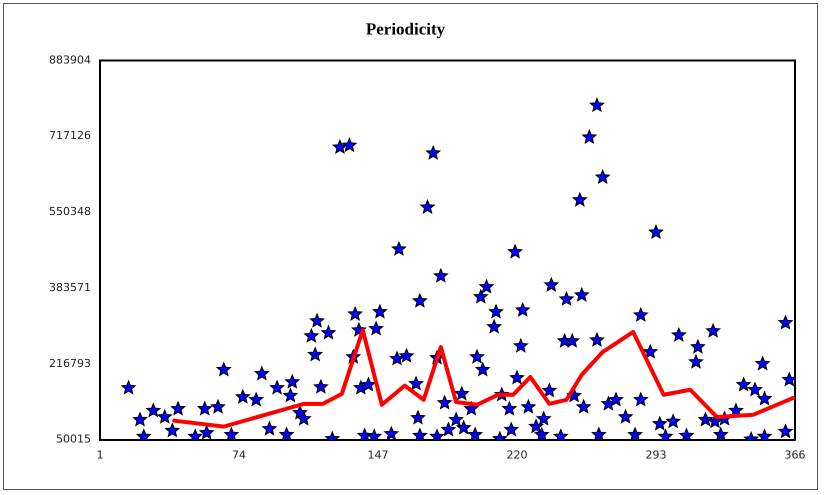 The image size is (828, 495). Describe the element at coordinates (795, 455) in the screenshot. I see `x-tick-label: 366` at that location.